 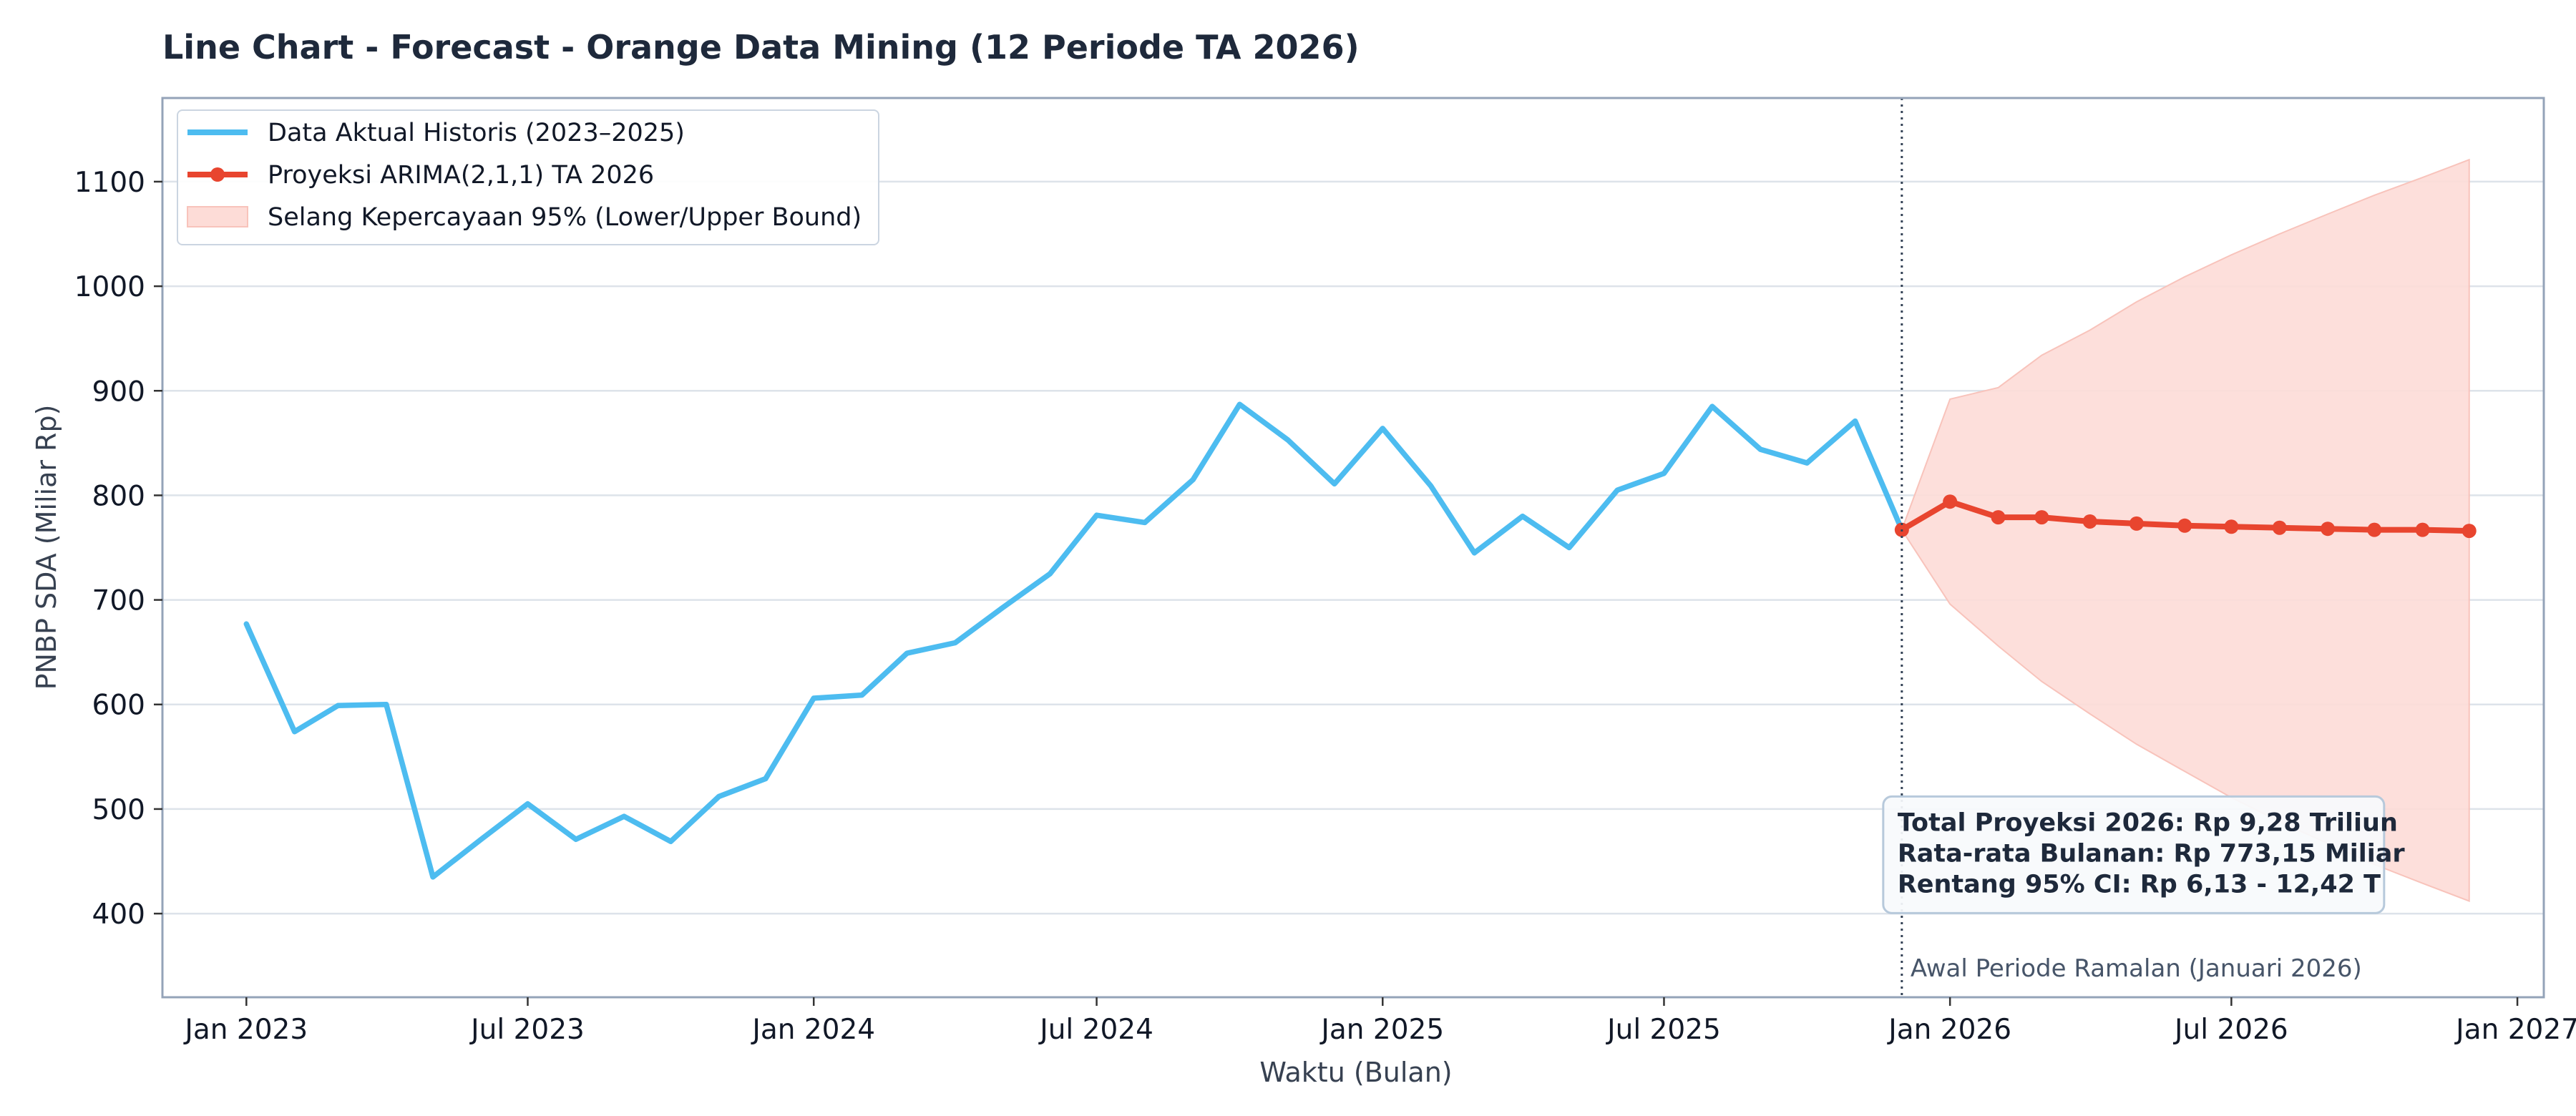 I want to click on y-tick-label: 800, so click(x=118, y=496).